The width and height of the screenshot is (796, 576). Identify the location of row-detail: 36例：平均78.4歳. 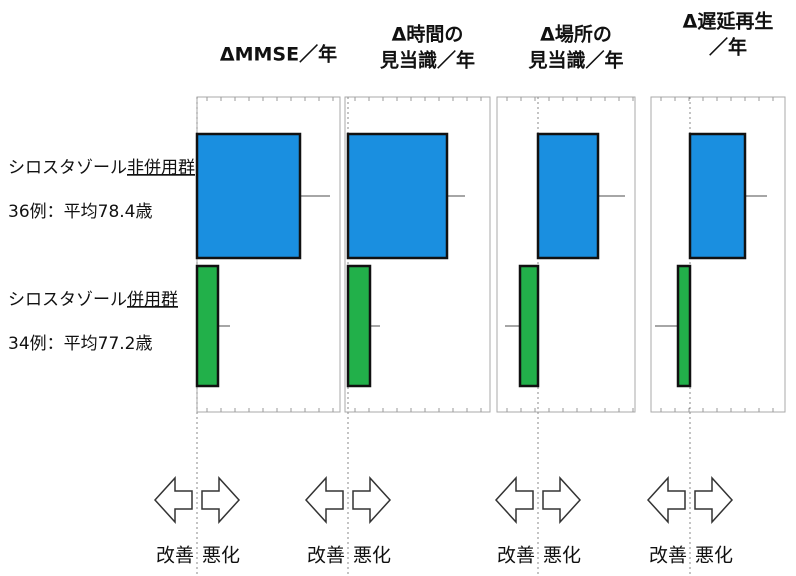
(80, 212).